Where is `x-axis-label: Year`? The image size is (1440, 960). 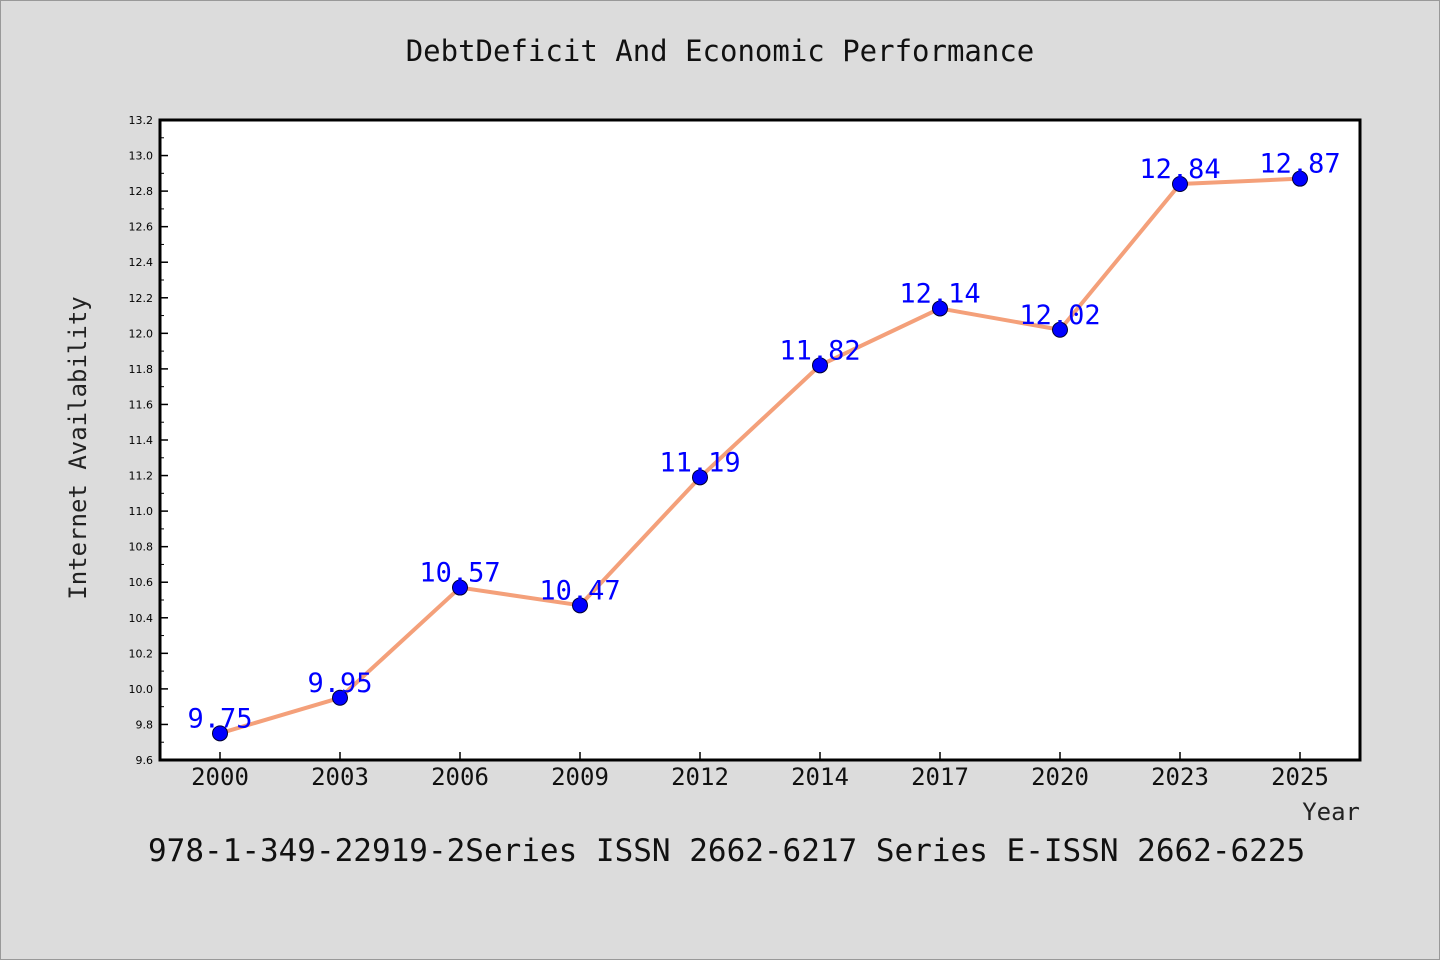 x-axis-label: Year is located at coordinates (1331, 812).